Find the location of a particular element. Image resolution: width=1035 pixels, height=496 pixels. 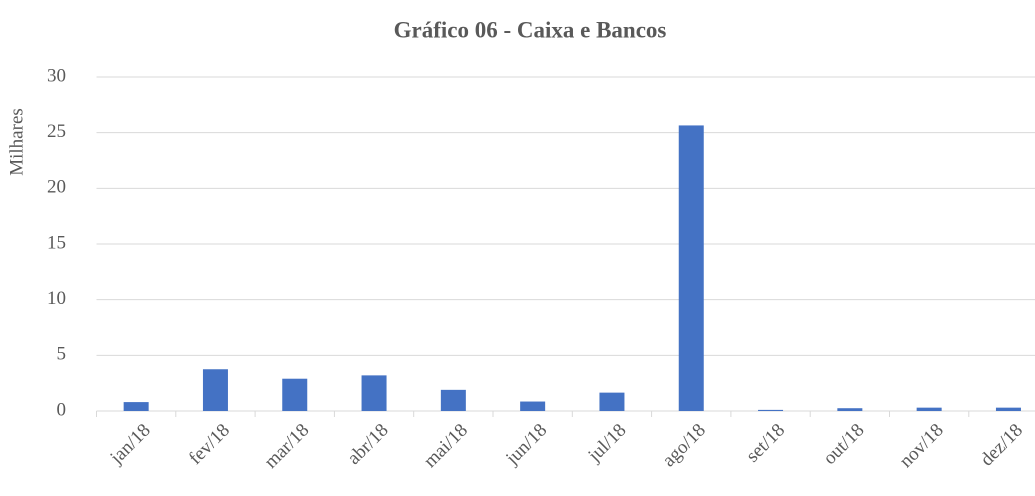

x-tick-label: dez/18 is located at coordinates (1001, 445).